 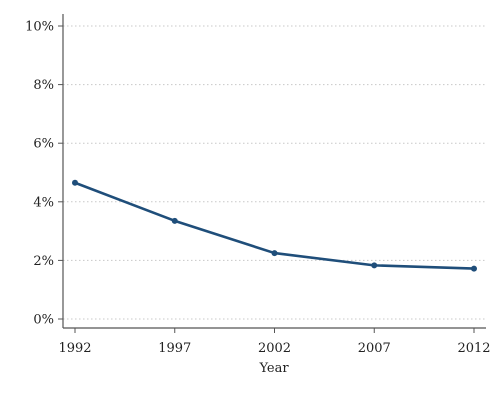 What do you see at coordinates (39, 27) in the screenshot?
I see `y-tick-label-5: 10%` at bounding box center [39, 27].